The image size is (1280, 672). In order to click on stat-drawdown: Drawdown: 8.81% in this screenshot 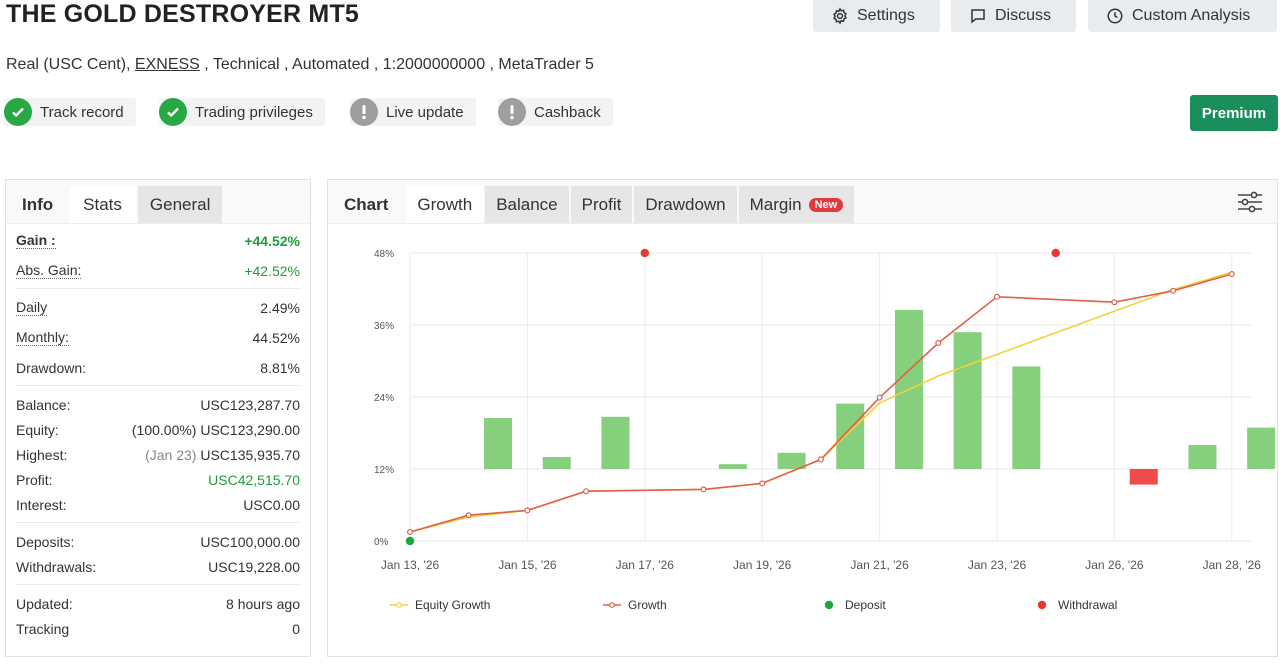, I will do `click(158, 367)`.